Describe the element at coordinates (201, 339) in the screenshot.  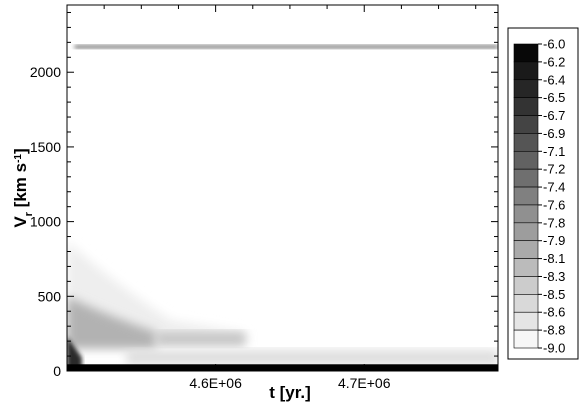
I see `trail` at that location.